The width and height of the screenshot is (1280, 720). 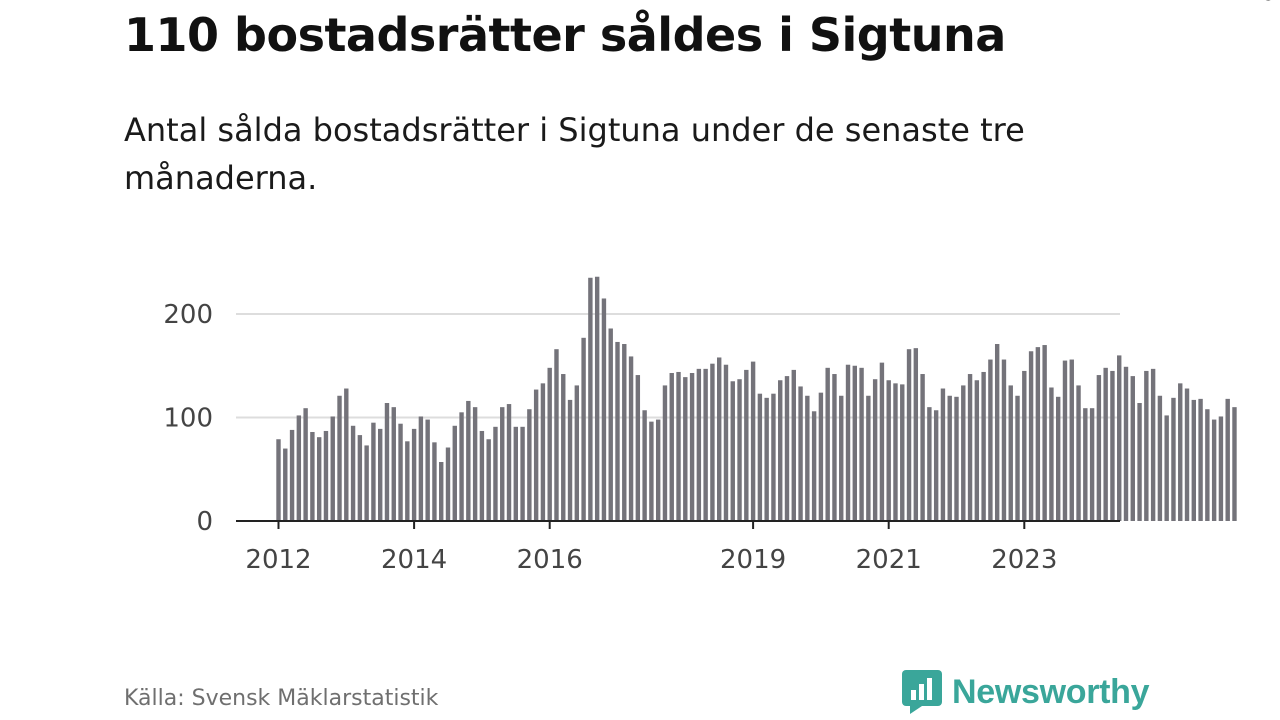 I want to click on x-tick-label: 2012, so click(x=278, y=560).